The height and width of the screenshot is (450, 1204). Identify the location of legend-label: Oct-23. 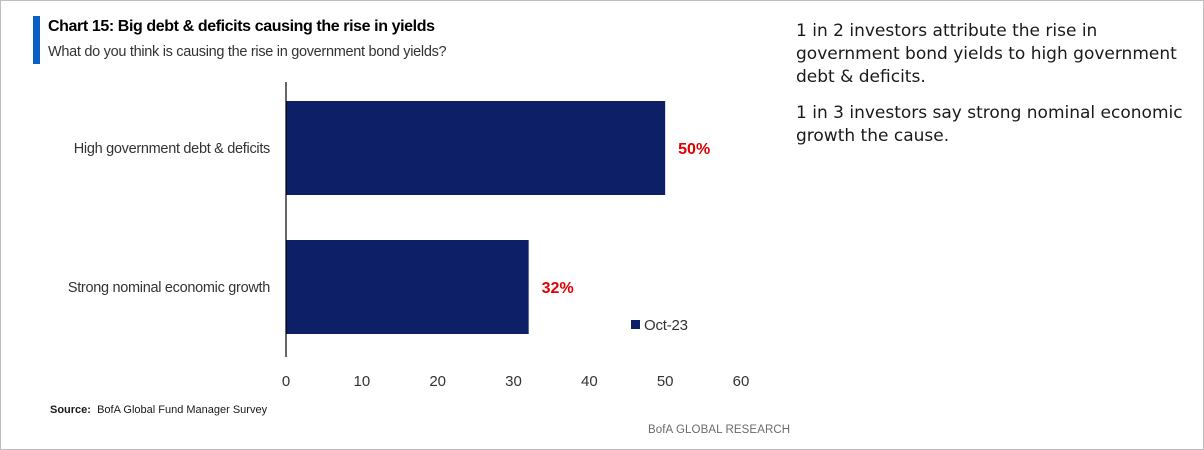
(666, 325).